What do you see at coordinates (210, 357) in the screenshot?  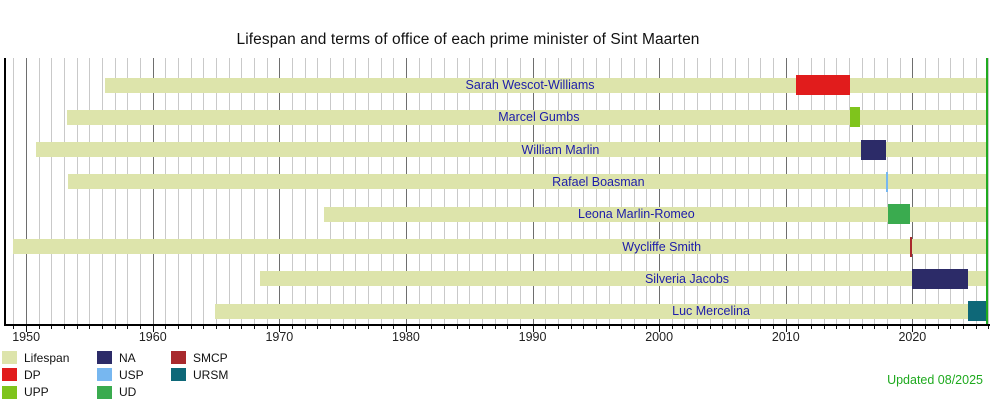 I see `legend-label: SMCP` at bounding box center [210, 357].